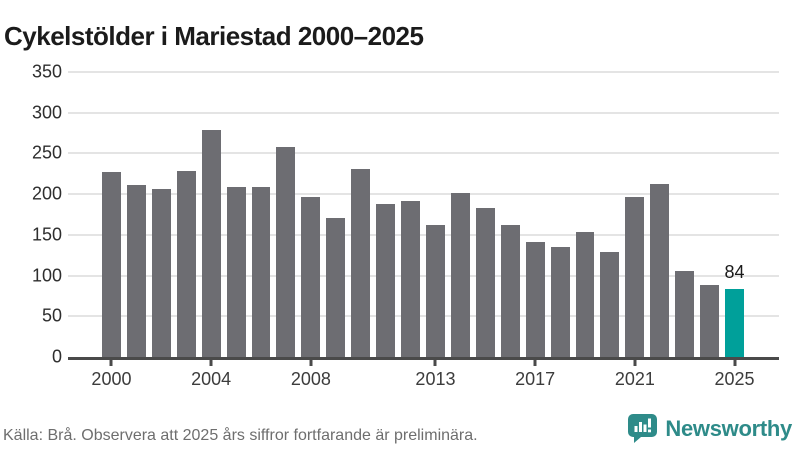 The image size is (800, 450). What do you see at coordinates (236, 271) in the screenshot?
I see `bar-2005` at bounding box center [236, 271].